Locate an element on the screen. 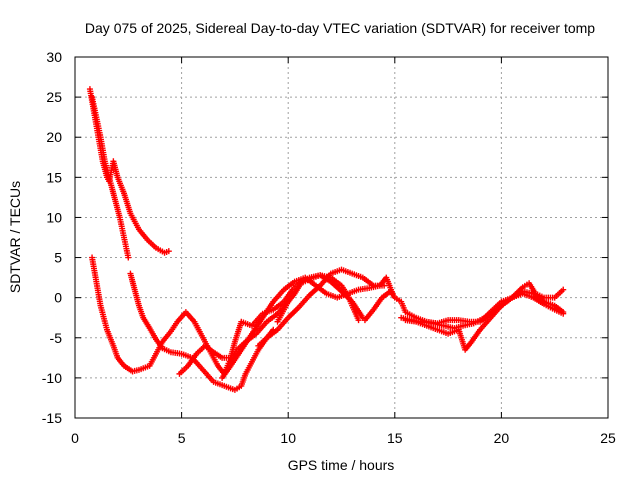 This screenshot has height=480, width=640. x-tick-label: 15 is located at coordinates (395, 438).